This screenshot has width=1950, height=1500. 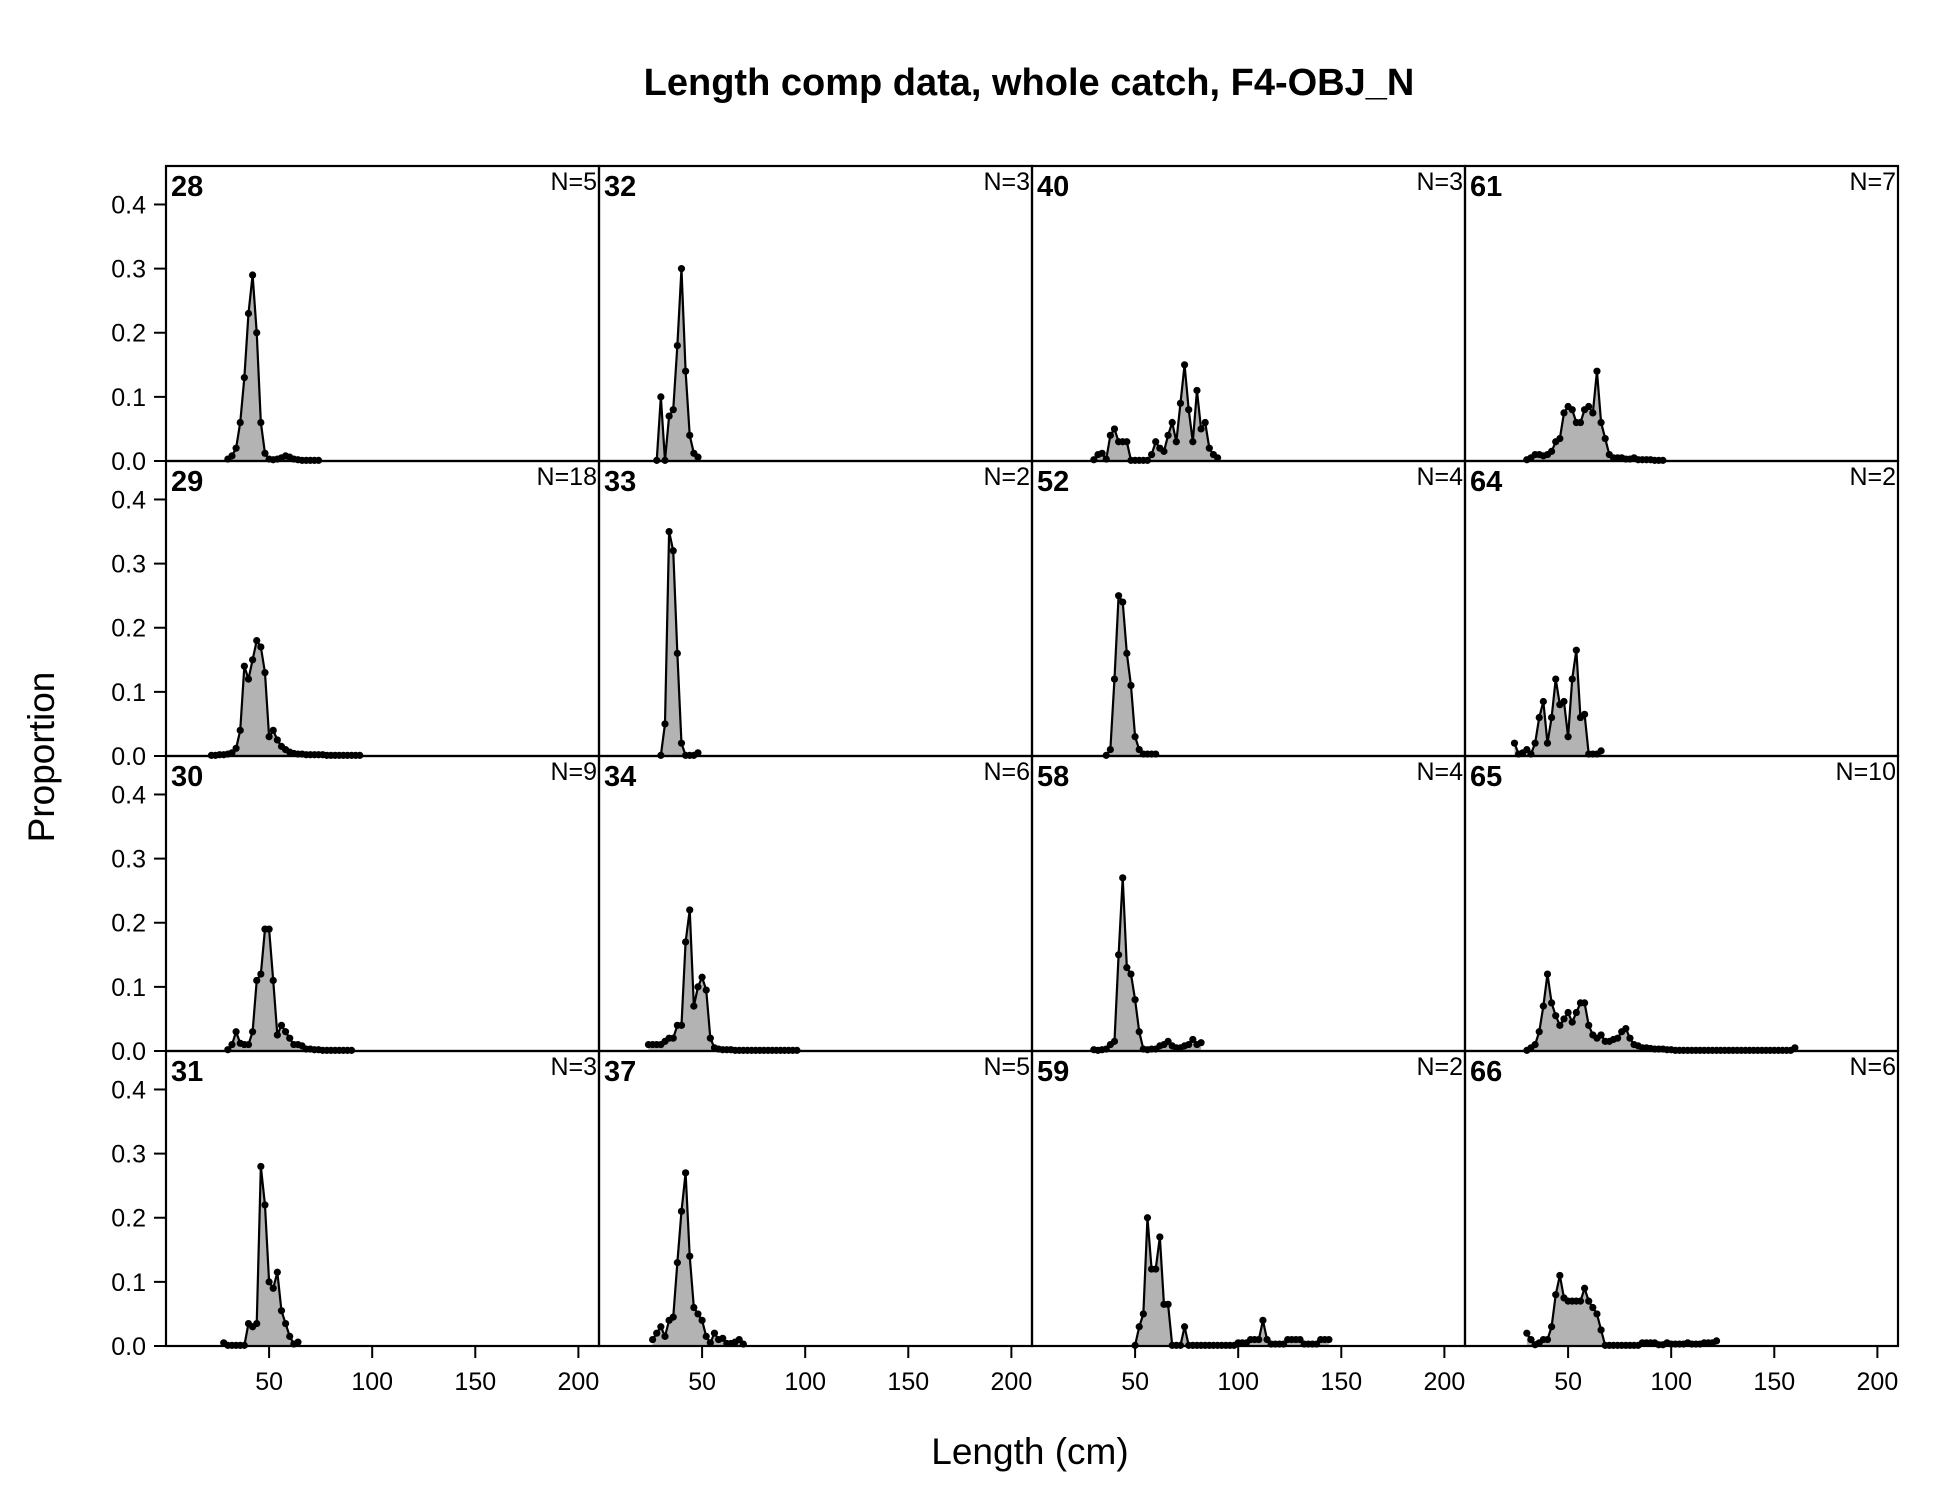 I want to click on sample-size-label: N=4, so click(x=1439, y=477).